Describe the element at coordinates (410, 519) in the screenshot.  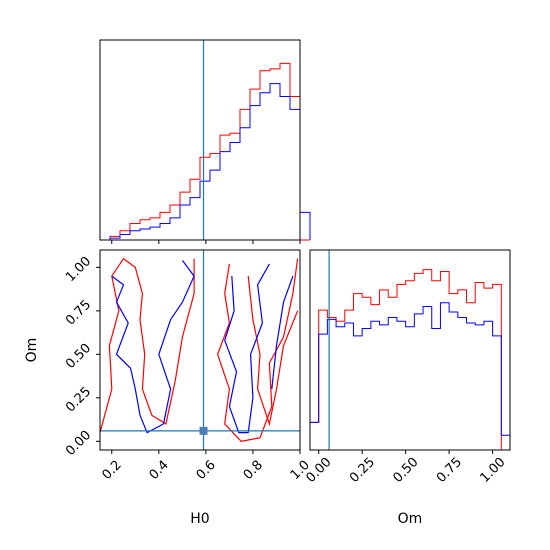
I see `om-axis-label: Om` at that location.